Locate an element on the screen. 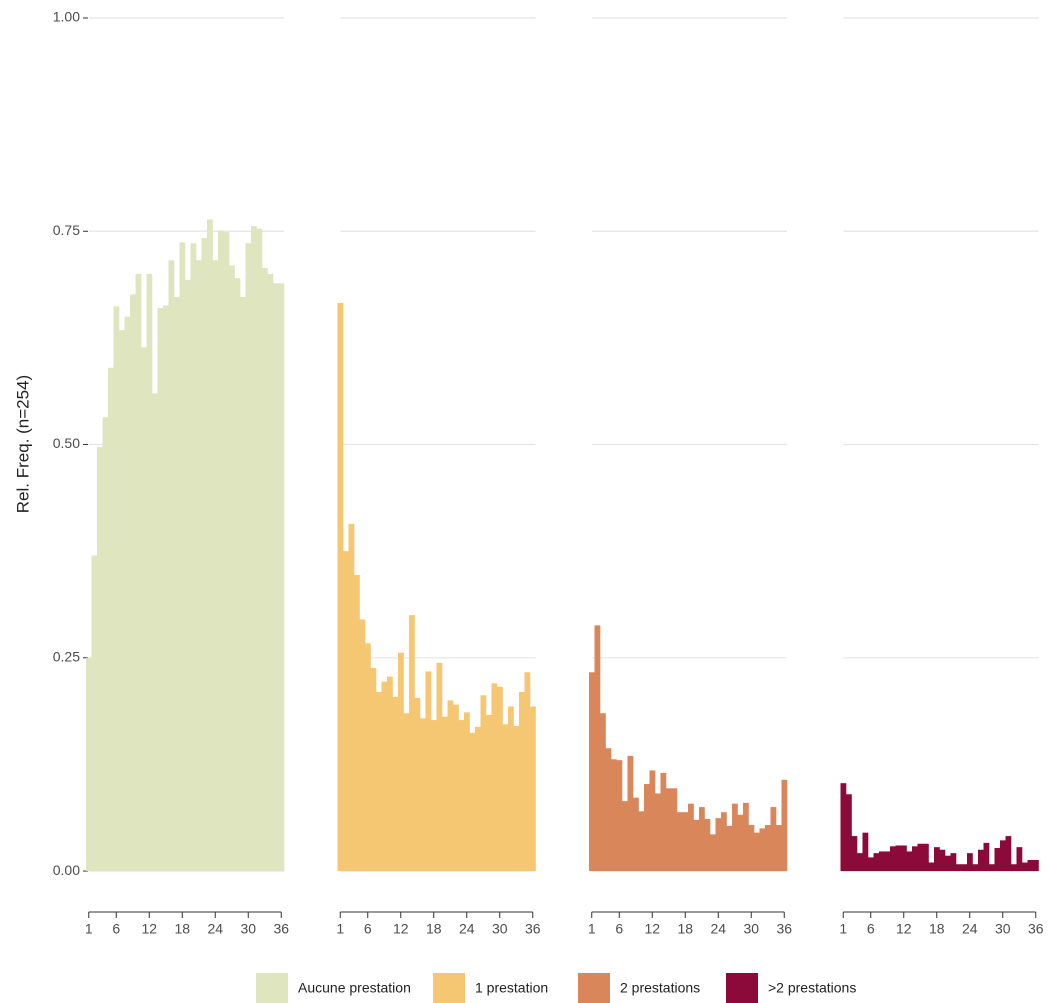  y-axis-label: Rel. Freq. (n=254) is located at coordinates (22, 444).